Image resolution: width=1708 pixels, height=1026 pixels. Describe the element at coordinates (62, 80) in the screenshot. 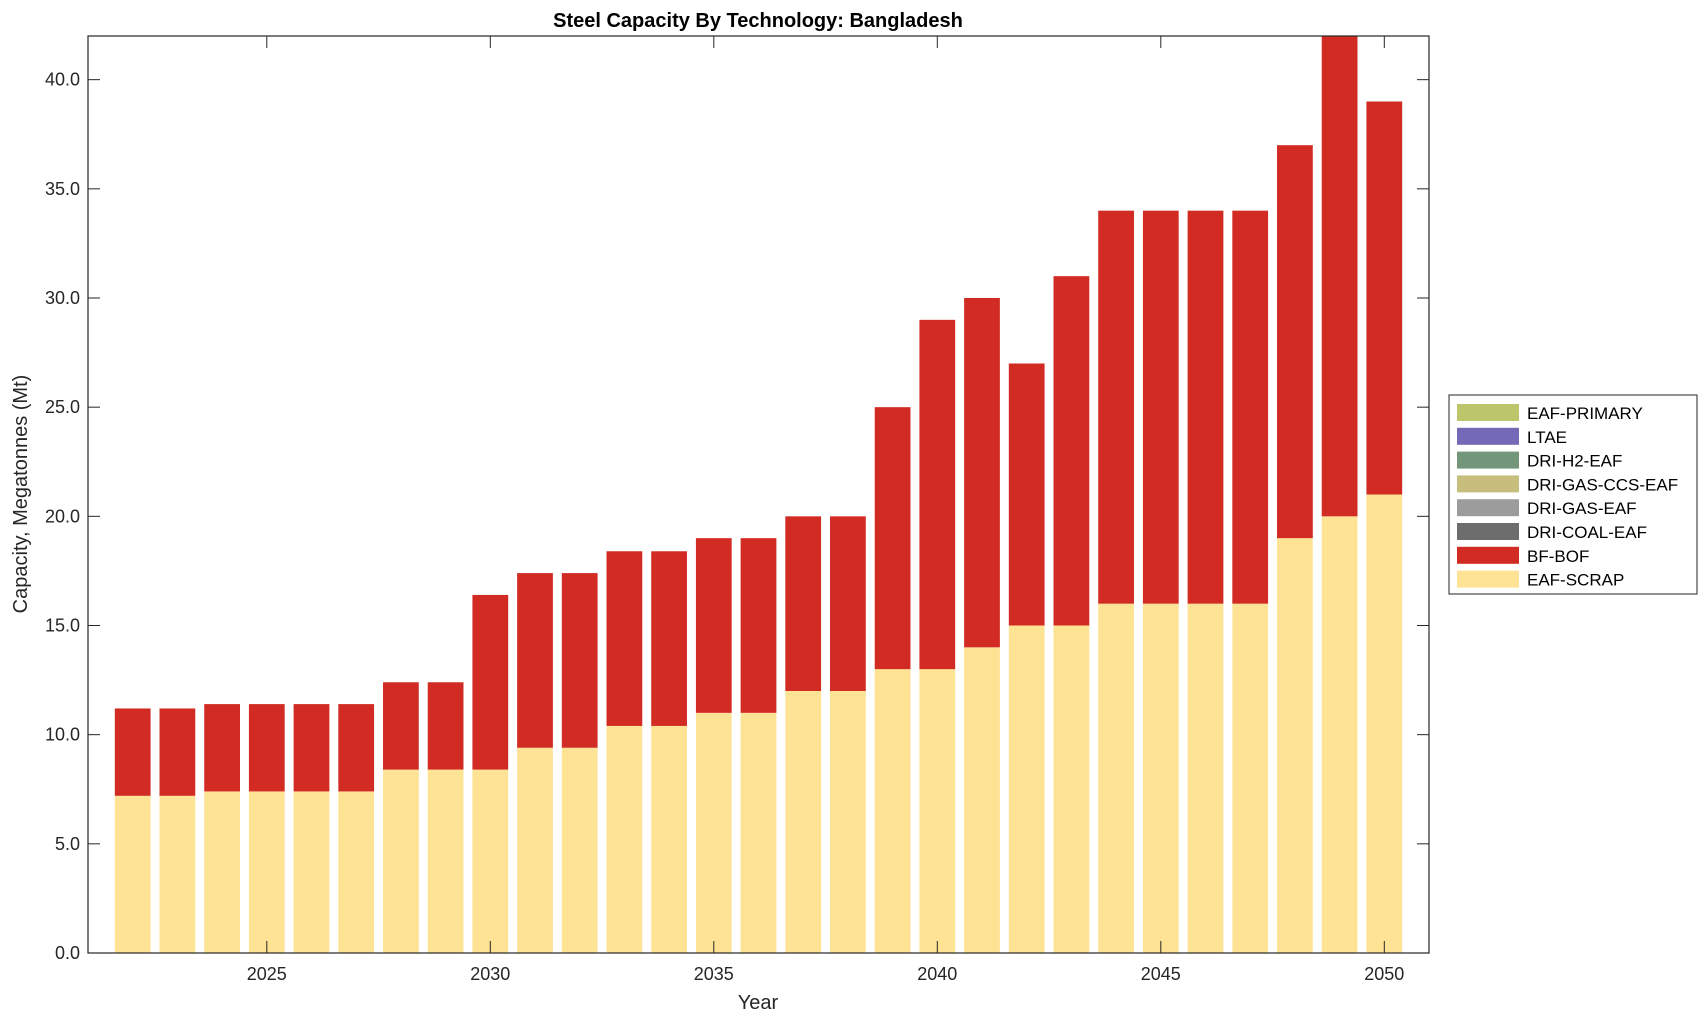

I see `y-tick-label: 40.0` at that location.